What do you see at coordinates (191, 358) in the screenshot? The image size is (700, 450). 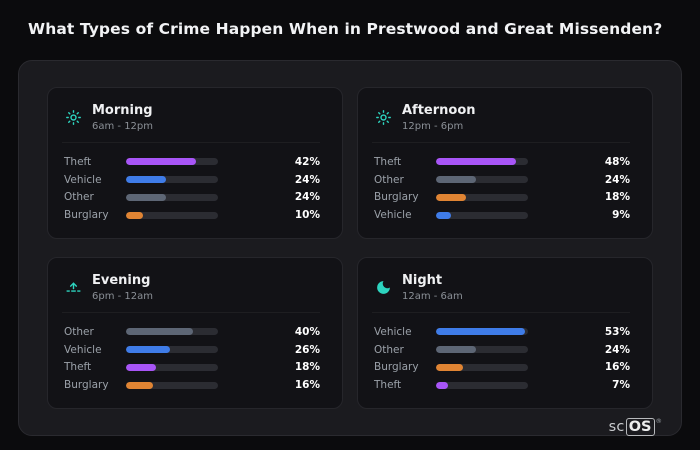 I see `bar-rows: Other 40% Vehicle 26% Theft 18% Burglary 16%` at bounding box center [191, 358].